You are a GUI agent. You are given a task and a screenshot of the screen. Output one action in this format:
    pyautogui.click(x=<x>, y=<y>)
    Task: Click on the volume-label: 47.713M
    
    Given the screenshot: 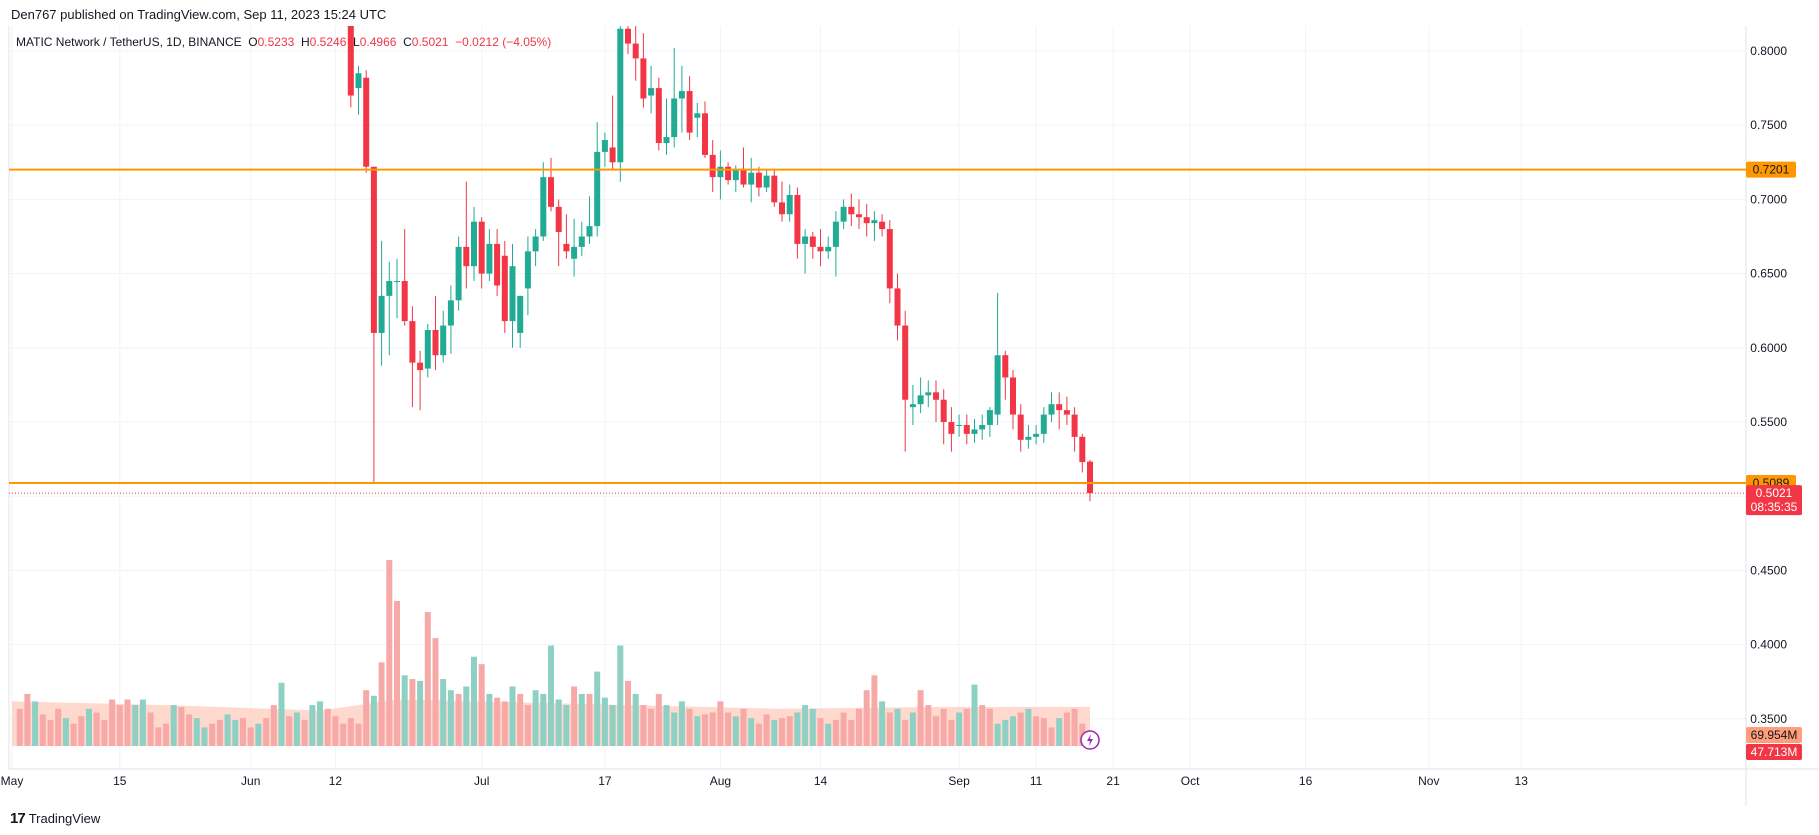 What is the action you would take?
    pyautogui.click(x=1774, y=752)
    